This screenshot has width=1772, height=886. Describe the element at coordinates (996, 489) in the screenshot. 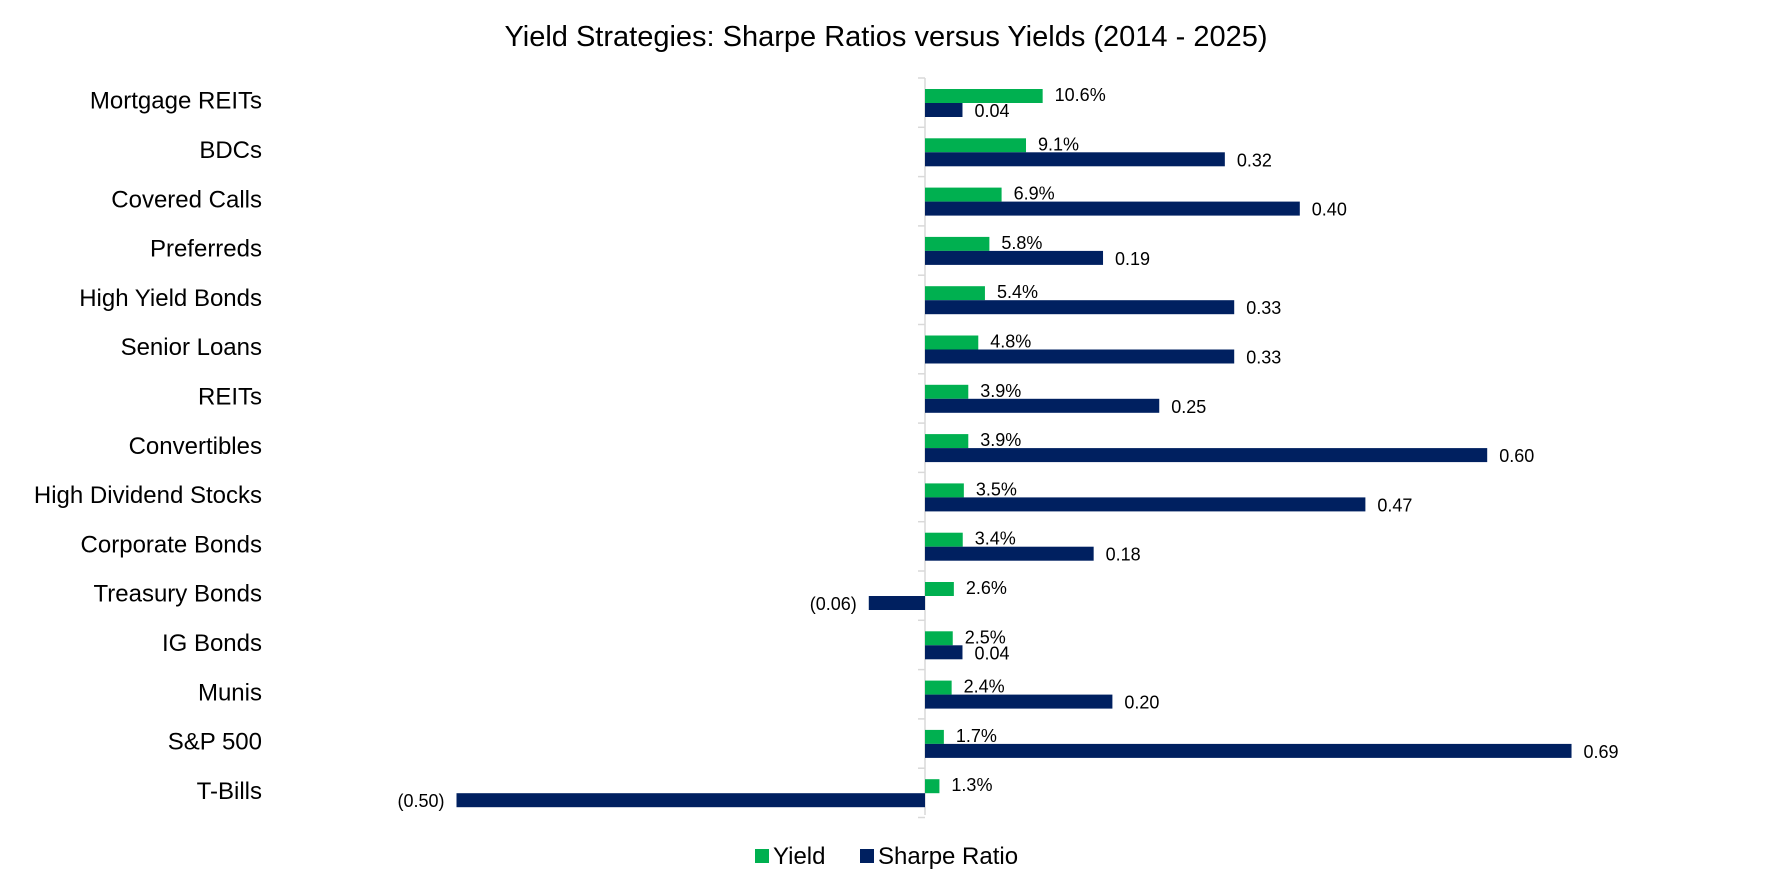

I see `data-label-yield-high-dividend-stocks: 3.5%` at that location.